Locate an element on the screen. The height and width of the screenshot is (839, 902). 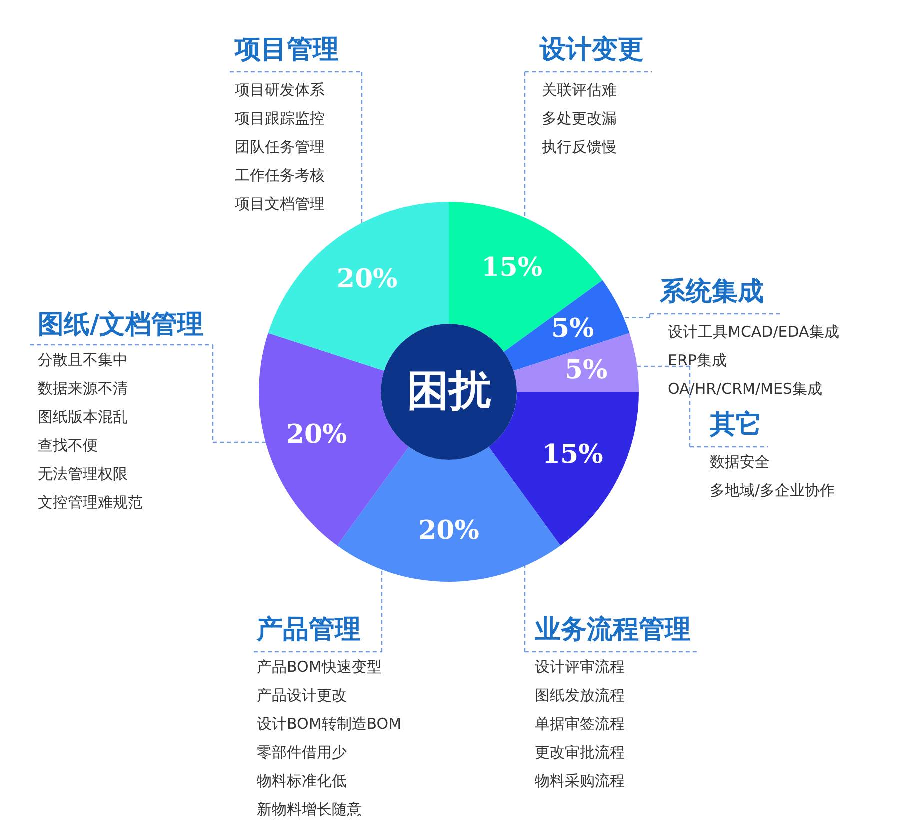
text: 零部件借用少 is located at coordinates (302, 753).